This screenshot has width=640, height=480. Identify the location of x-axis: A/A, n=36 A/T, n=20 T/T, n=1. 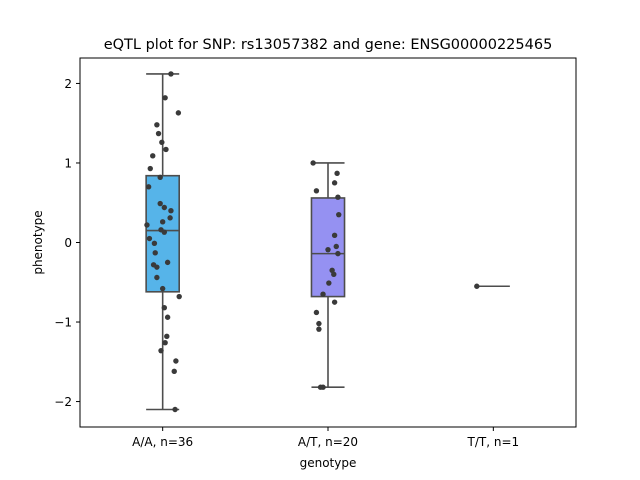
(325, 438).